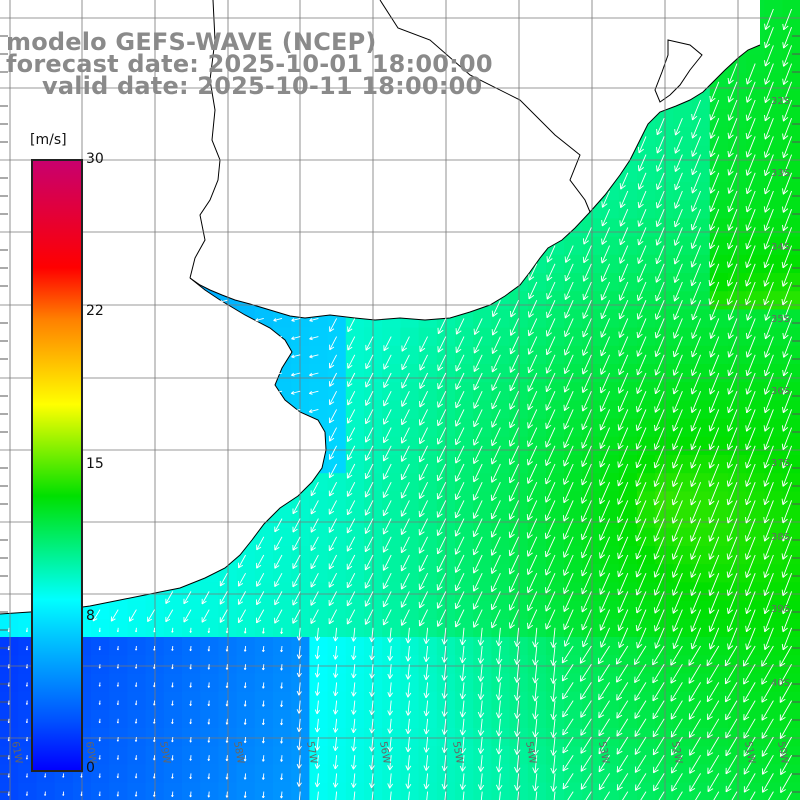 The width and height of the screenshot is (800, 800). Describe the element at coordinates (57, 465) in the screenshot. I see `colorbar-gradient` at that location.